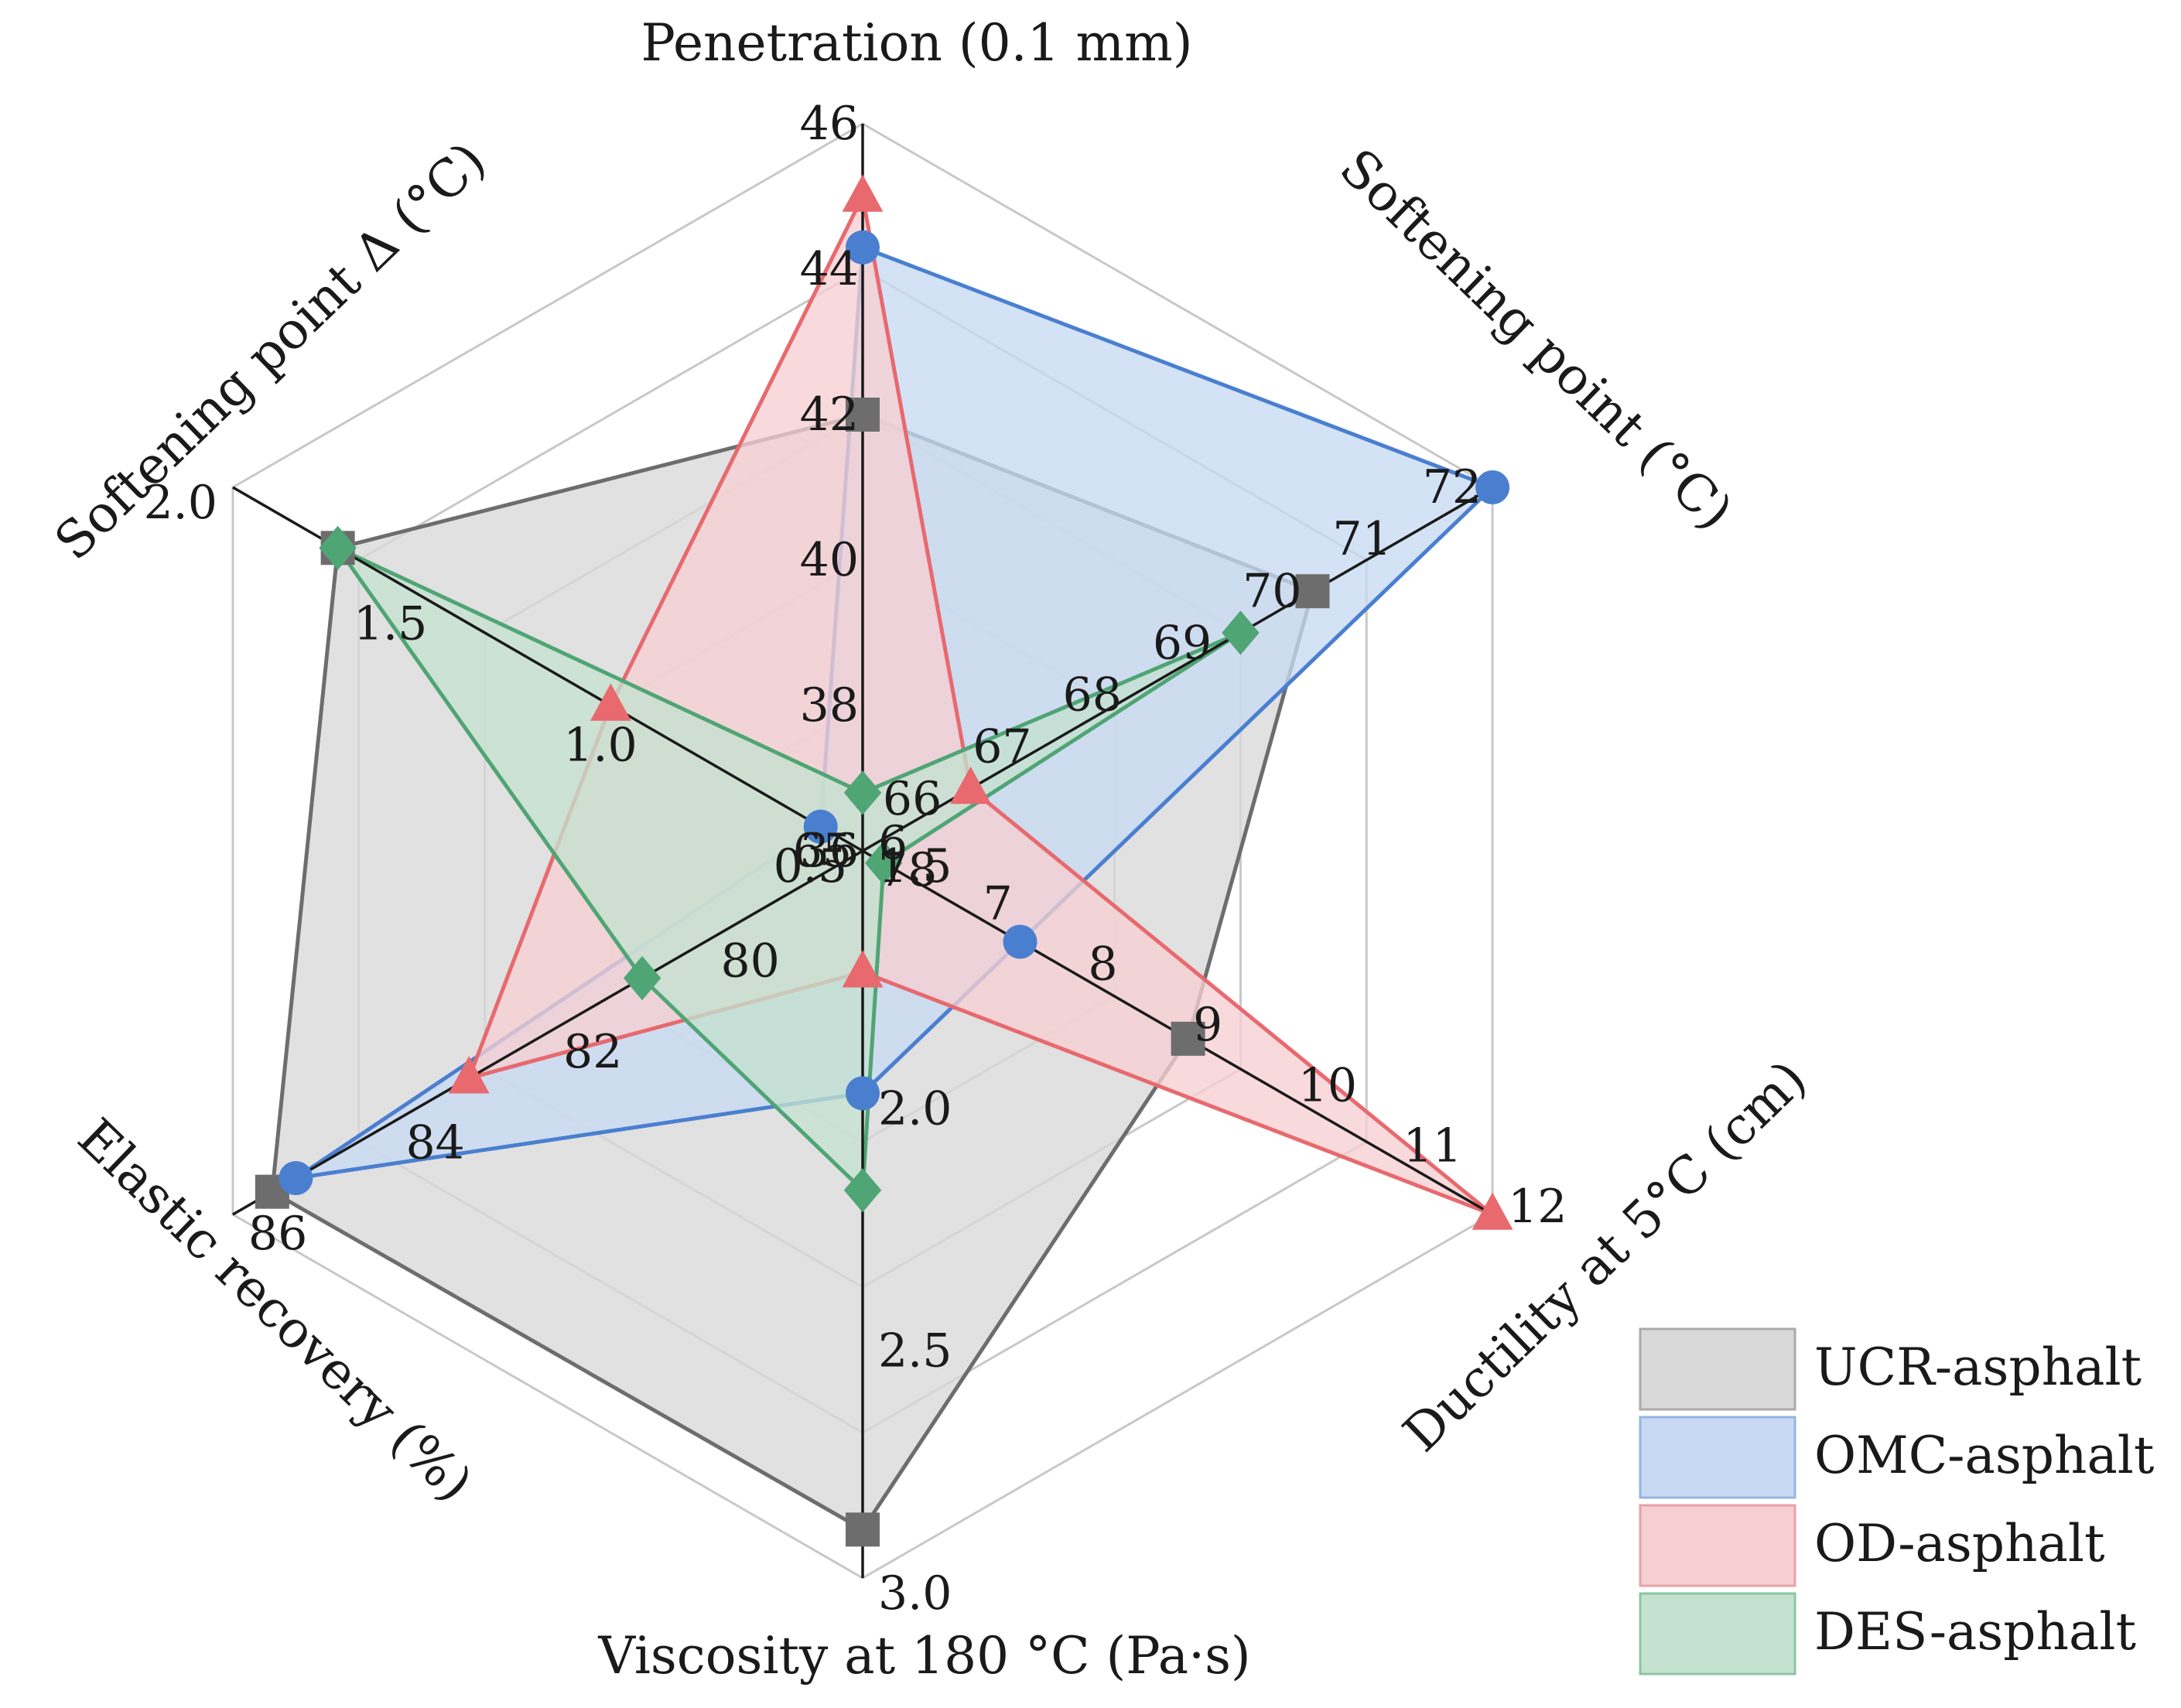 The width and height of the screenshot is (2181, 1708). I want to click on tick-label-softening-point-c-67: 67, so click(1002, 747).